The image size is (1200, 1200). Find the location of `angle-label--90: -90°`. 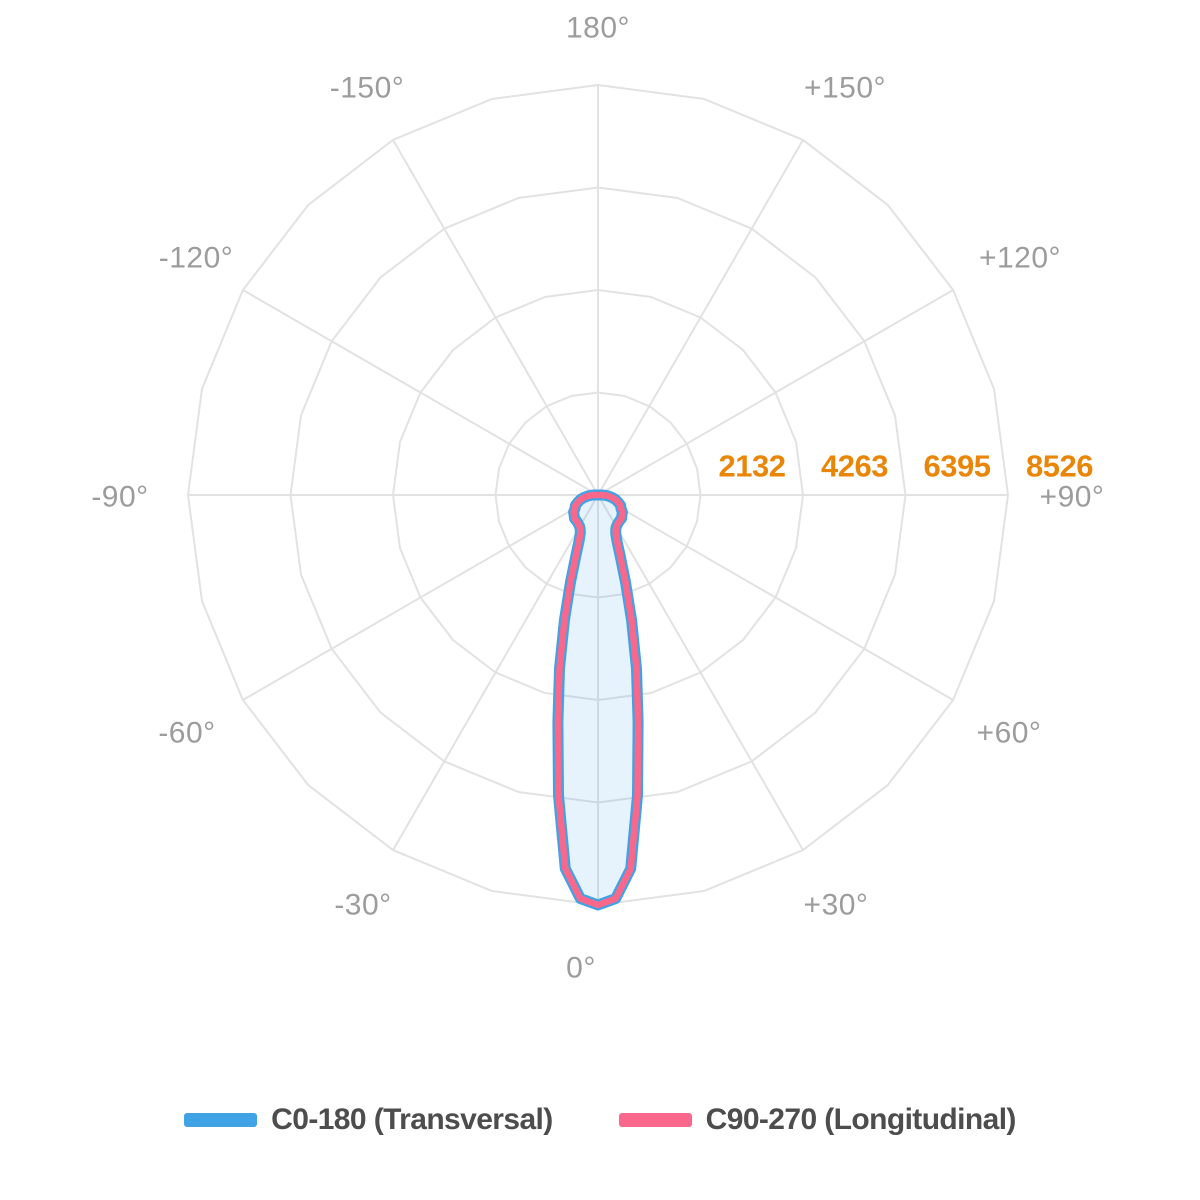

angle-label--90: -90° is located at coordinates (119, 497).